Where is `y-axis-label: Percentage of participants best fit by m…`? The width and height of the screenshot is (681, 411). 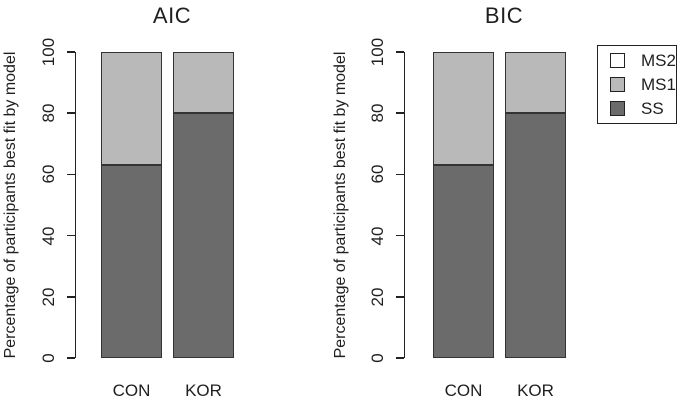 y-axis-label: Percentage of participants best fit by m… is located at coordinates (340, 205).